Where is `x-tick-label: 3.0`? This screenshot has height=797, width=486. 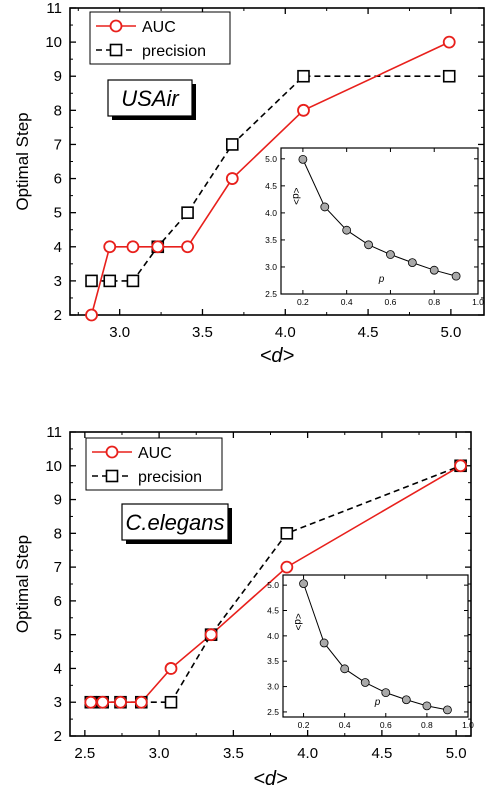 x-tick-label: 3.0 is located at coordinates (119, 332).